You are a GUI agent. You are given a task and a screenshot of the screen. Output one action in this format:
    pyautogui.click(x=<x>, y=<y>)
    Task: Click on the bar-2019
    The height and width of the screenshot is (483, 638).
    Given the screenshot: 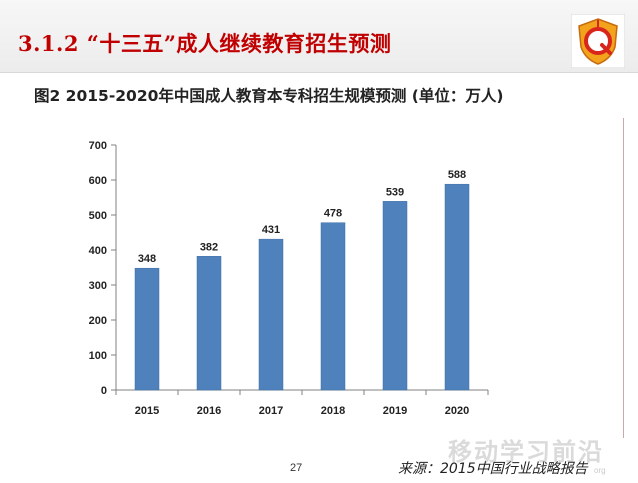 What is the action you would take?
    pyautogui.click(x=395, y=296)
    